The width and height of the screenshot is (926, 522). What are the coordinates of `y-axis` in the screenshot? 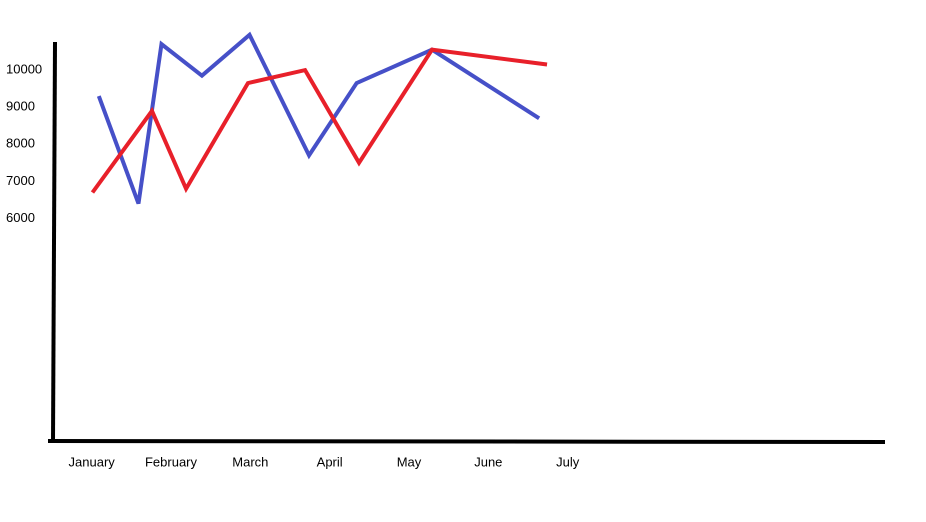 It's located at (54, 242).